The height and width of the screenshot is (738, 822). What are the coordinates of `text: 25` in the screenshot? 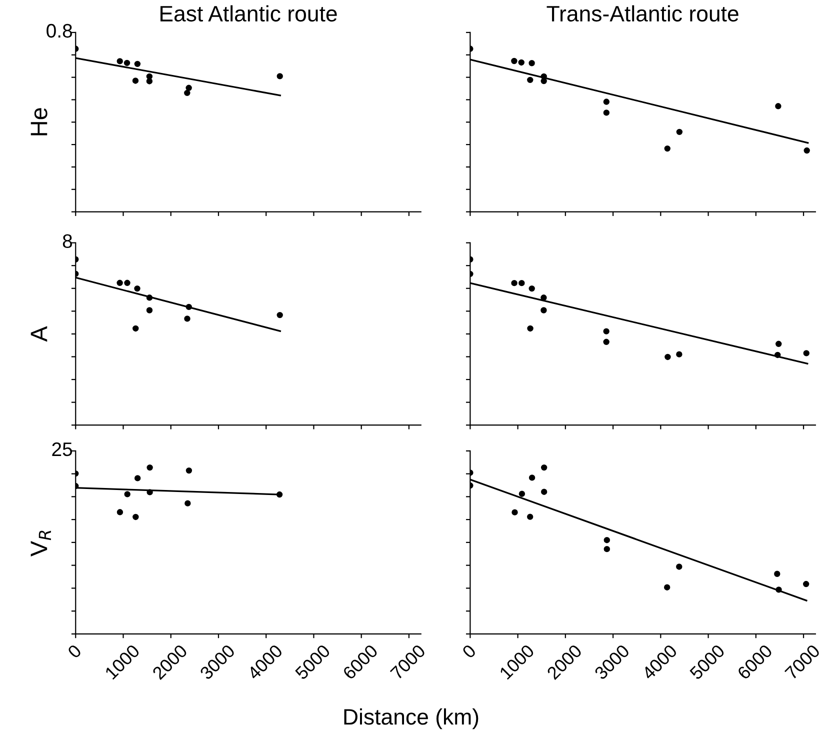 It's located at (62, 449).